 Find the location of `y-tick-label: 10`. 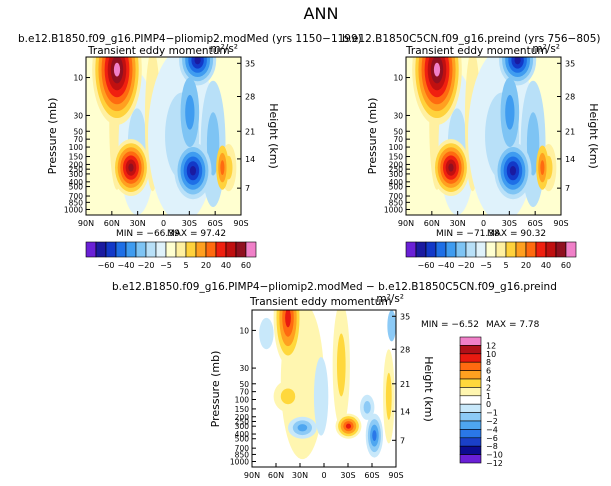

y-tick-label: 10 is located at coordinates (244, 330).